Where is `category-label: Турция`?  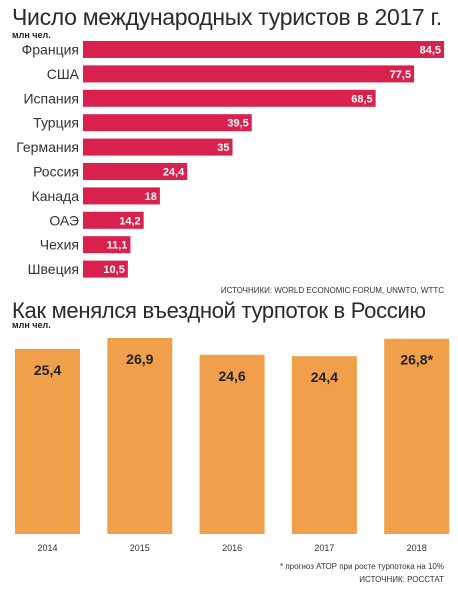 category-label: Турция is located at coordinates (56, 123).